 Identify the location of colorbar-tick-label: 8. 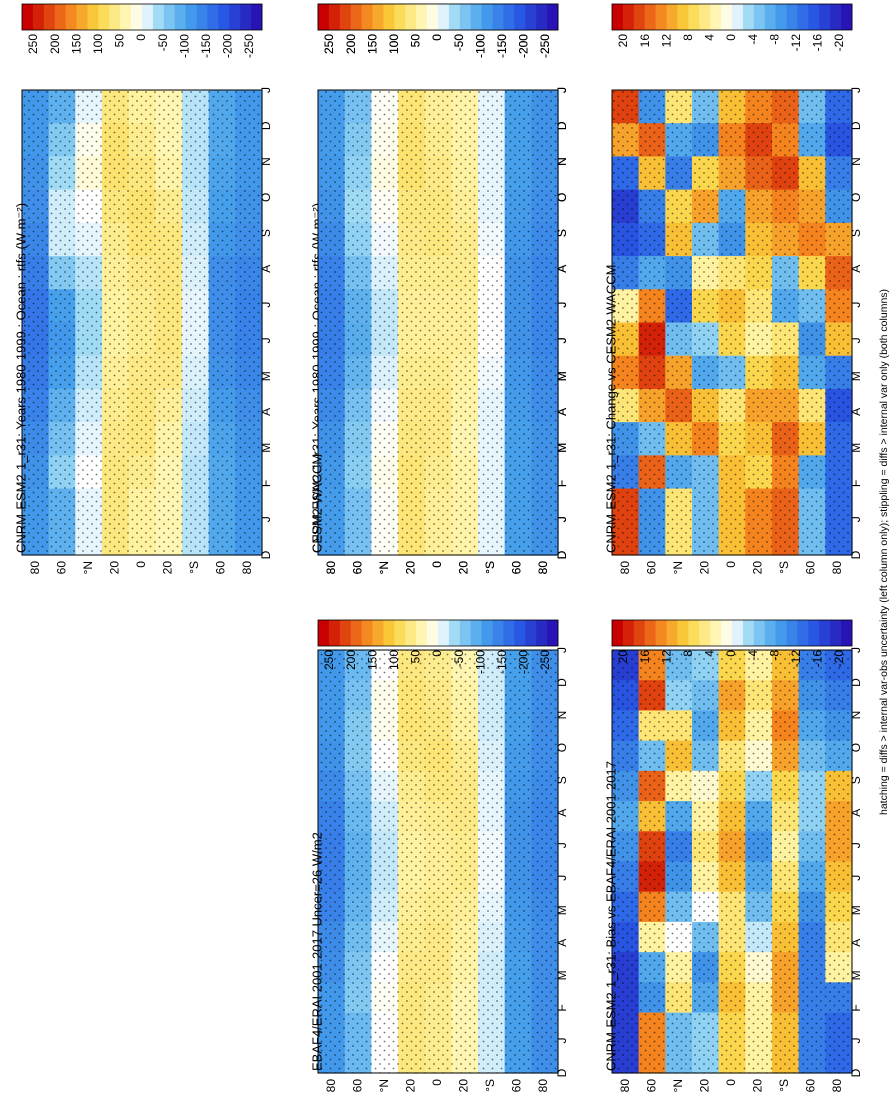
(688, 653).